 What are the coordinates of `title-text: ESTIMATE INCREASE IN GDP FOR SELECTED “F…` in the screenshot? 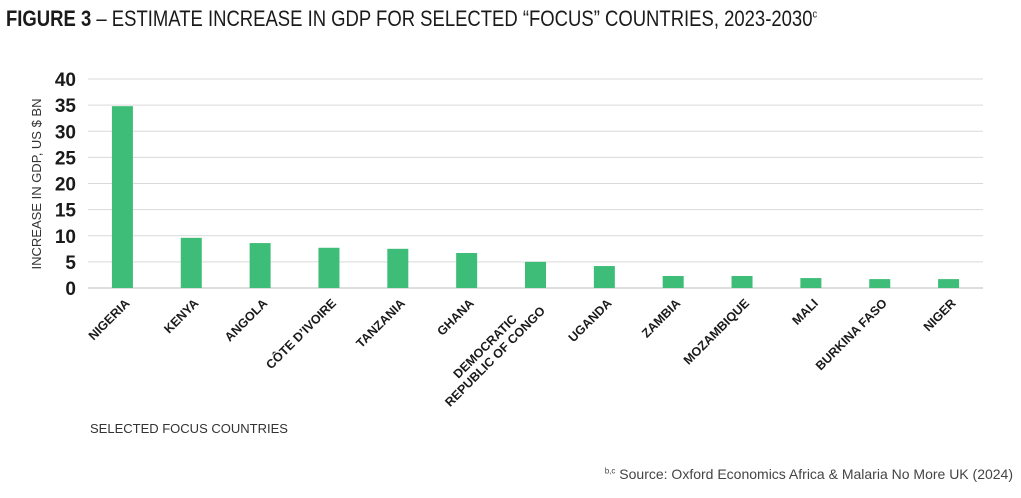 It's located at (462, 18).